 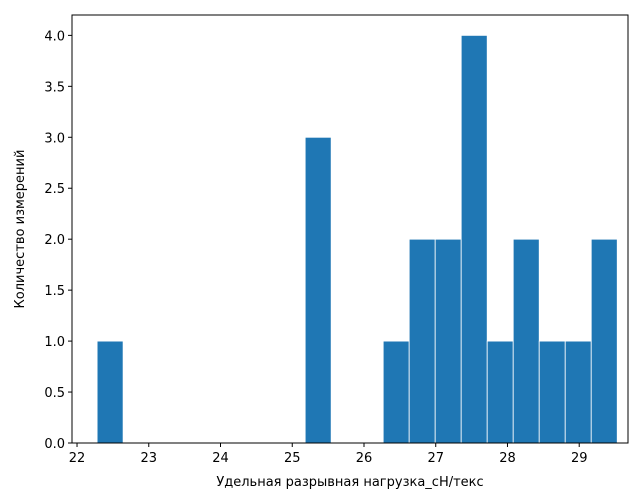 I want to click on y-tick-label: 4.0, so click(x=54, y=36).